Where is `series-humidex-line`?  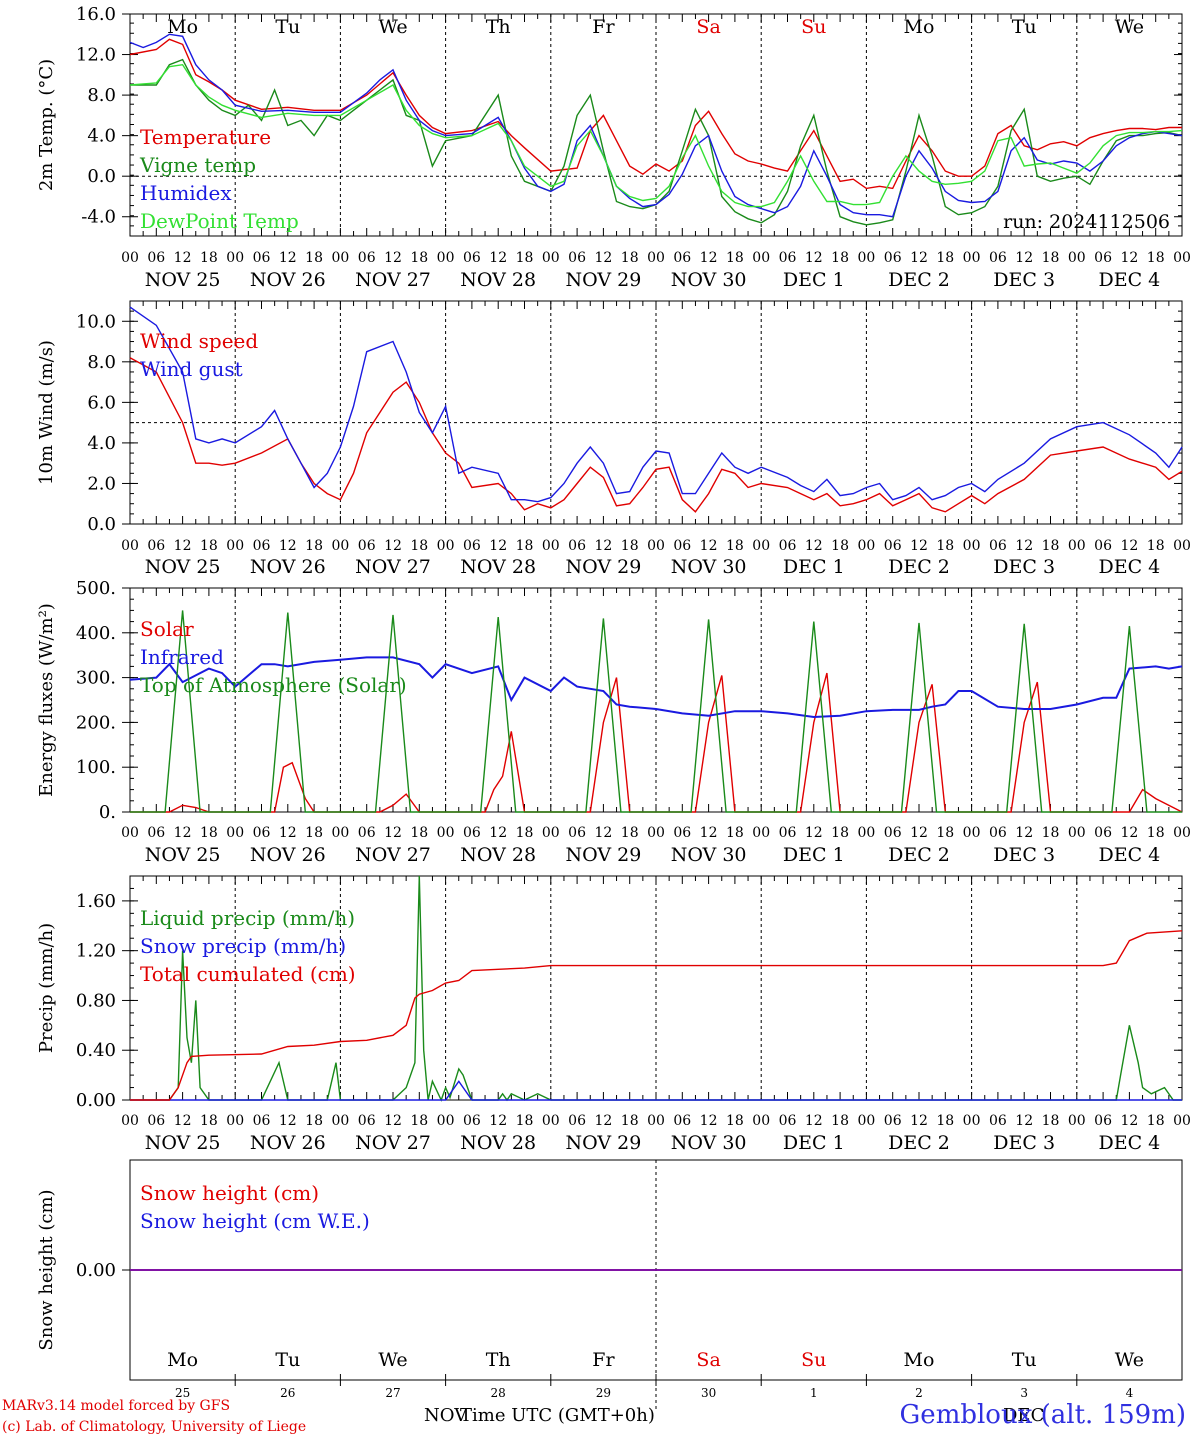 series-humidex-line is located at coordinates (656, 125).